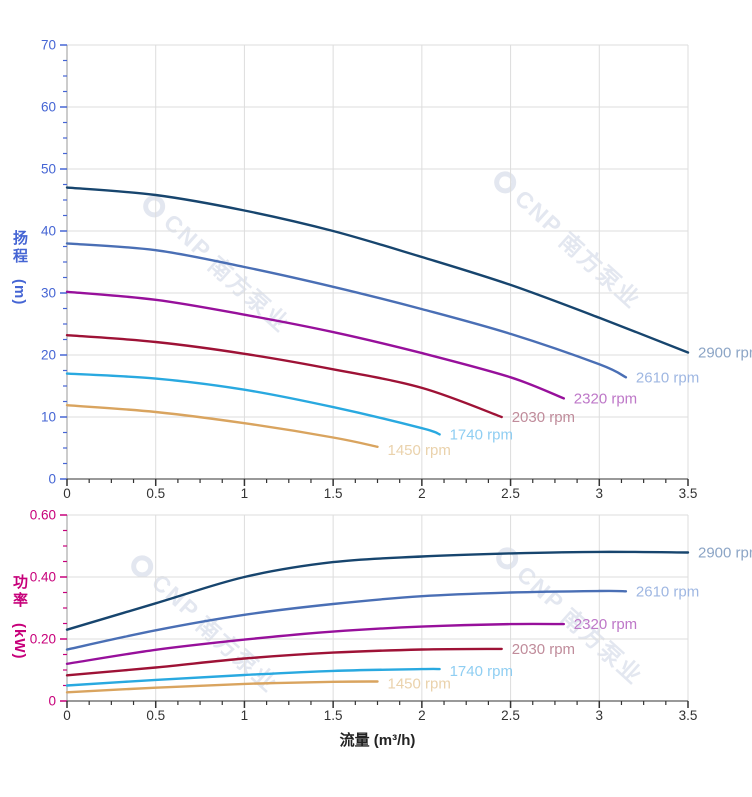 The height and width of the screenshot is (797, 752). Describe the element at coordinates (48, 231) in the screenshot. I see `y-tick-label: 40` at that location.